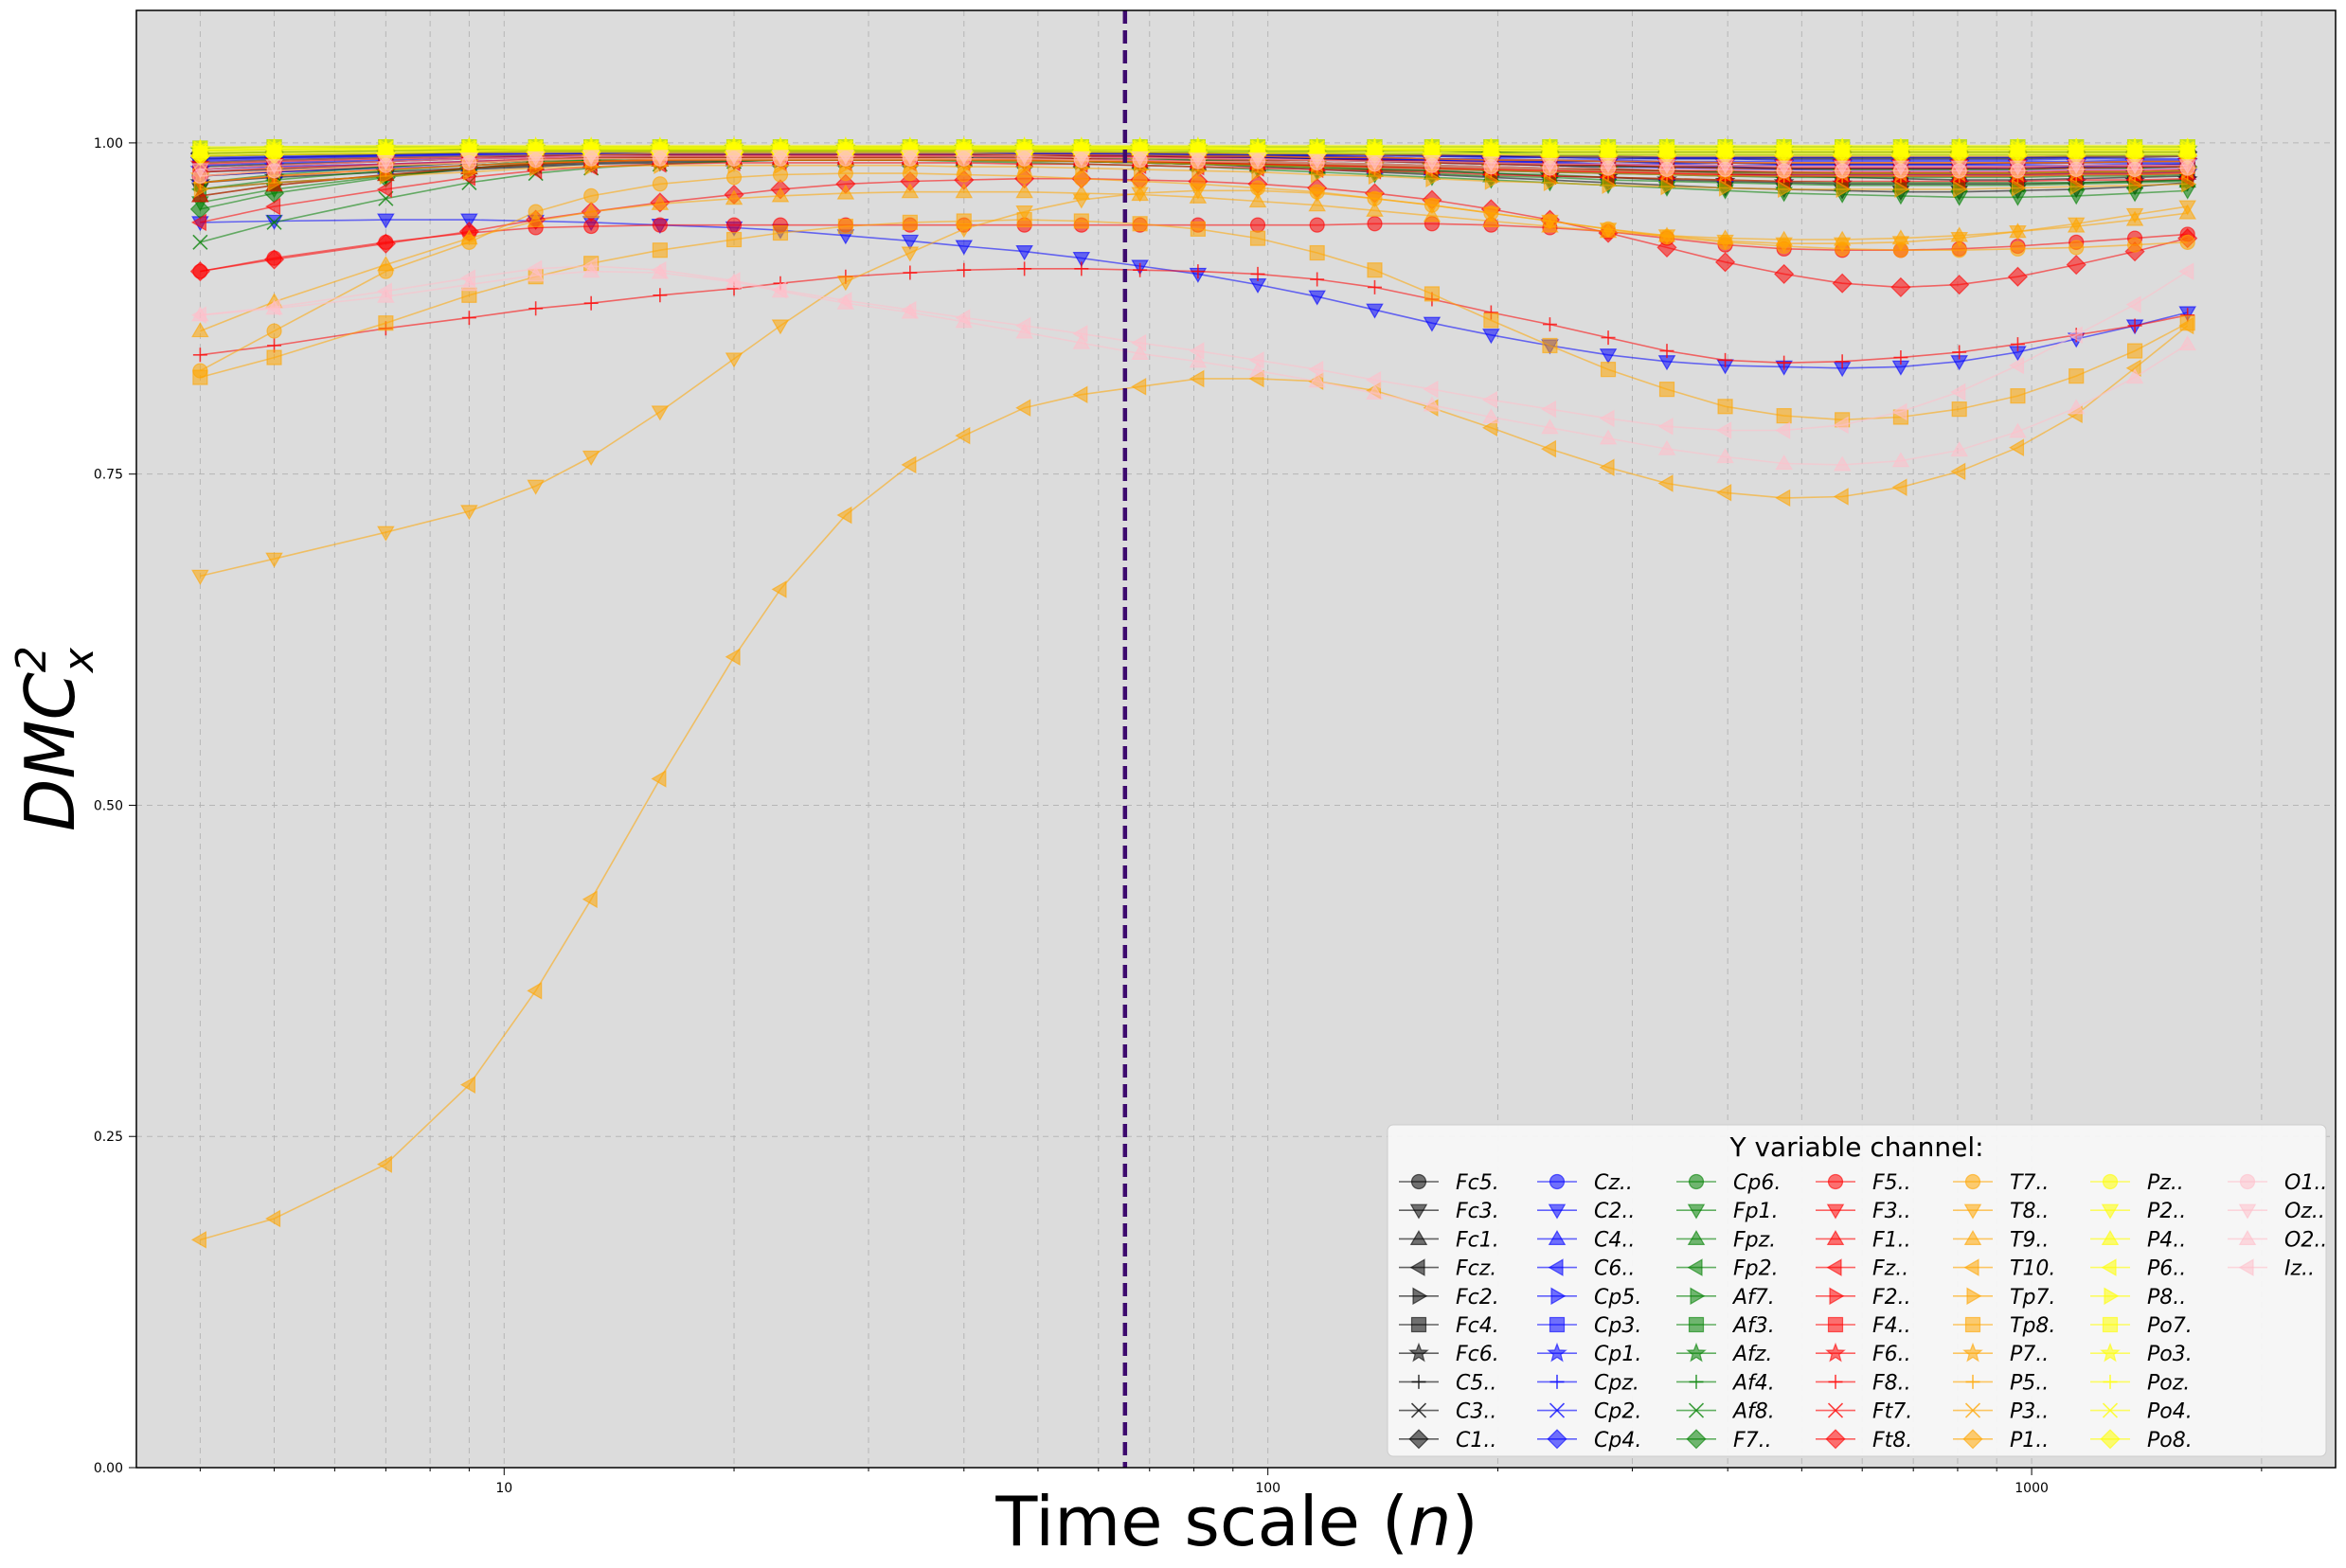 The height and width of the screenshot is (1568, 2346). I want to click on legend-entry: F1.., so click(1864, 1240).